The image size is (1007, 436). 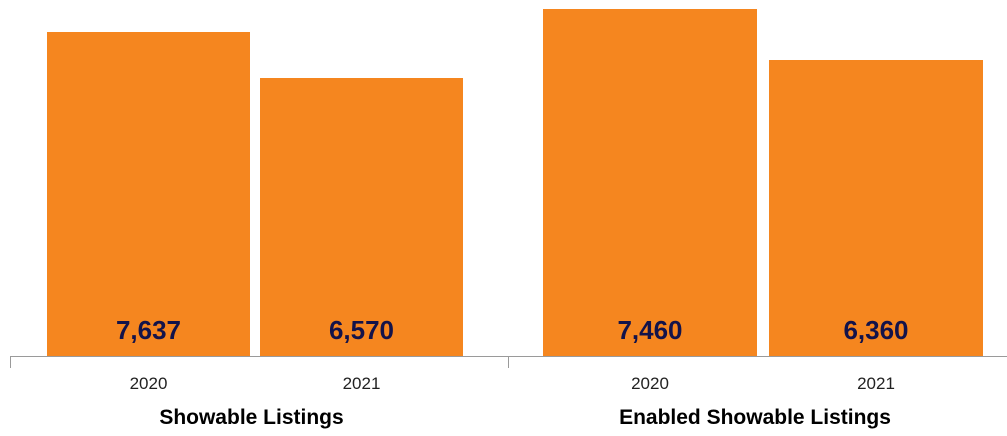 I want to click on bar-value-label: 6,570, so click(x=361, y=330).